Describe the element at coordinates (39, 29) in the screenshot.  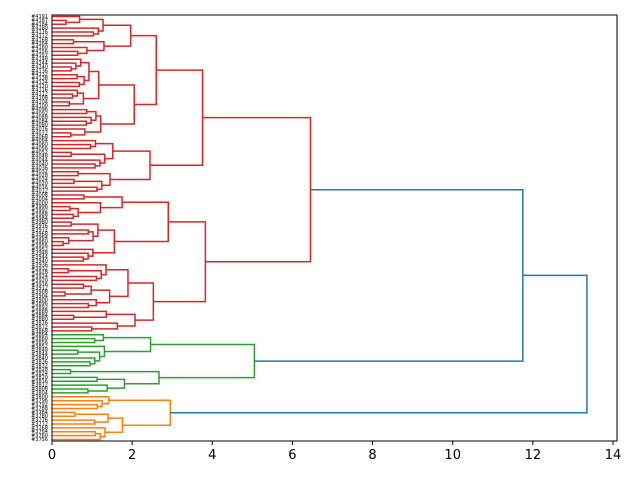
I see `leaf-label: #4180` at that location.